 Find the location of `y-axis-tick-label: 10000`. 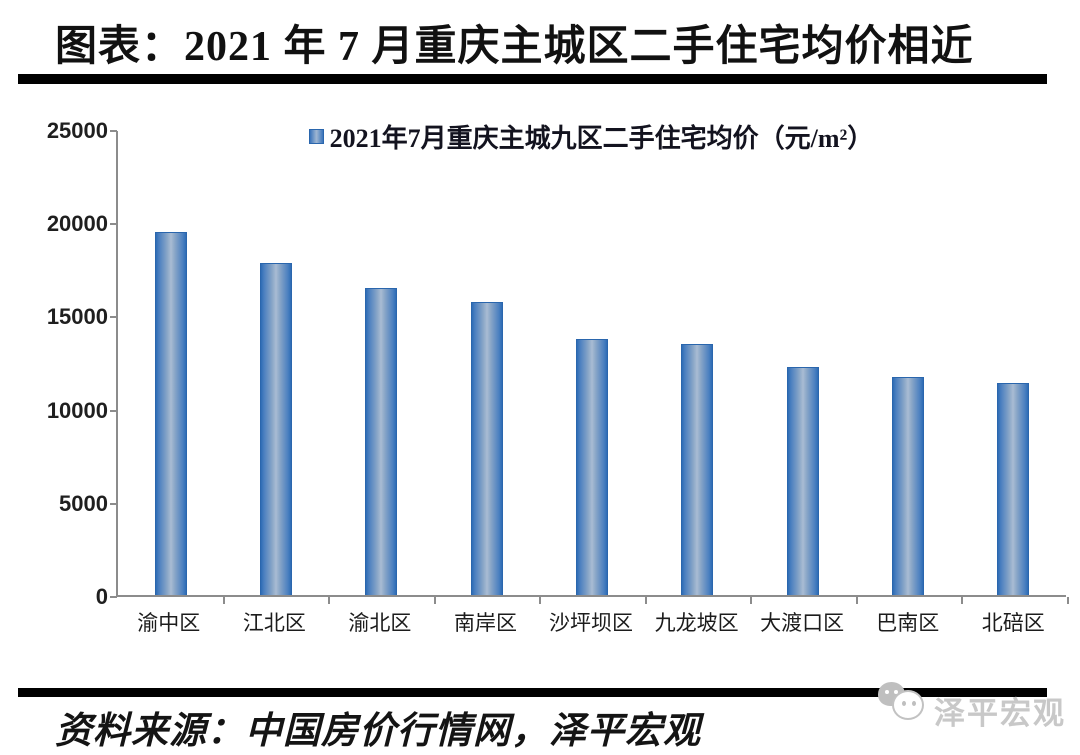

y-axis-tick-label: 10000 is located at coordinates (77, 410).